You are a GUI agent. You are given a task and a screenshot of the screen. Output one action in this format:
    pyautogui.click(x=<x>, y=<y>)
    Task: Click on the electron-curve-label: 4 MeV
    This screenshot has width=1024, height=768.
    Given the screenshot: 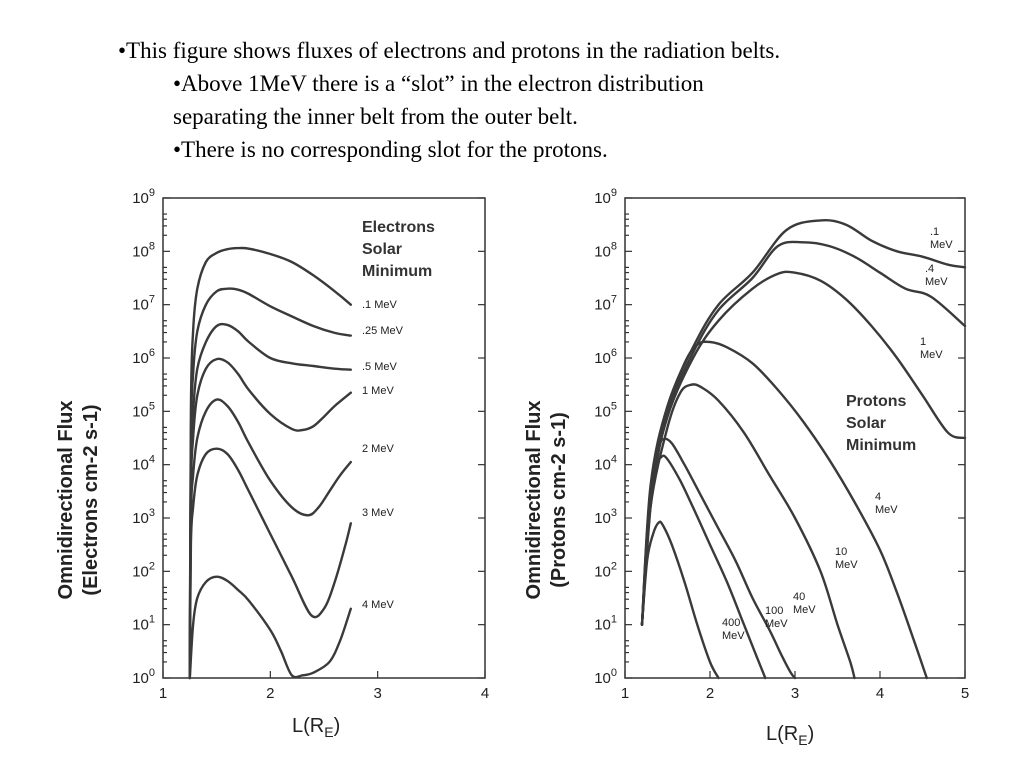 What is the action you would take?
    pyautogui.click(x=378, y=605)
    